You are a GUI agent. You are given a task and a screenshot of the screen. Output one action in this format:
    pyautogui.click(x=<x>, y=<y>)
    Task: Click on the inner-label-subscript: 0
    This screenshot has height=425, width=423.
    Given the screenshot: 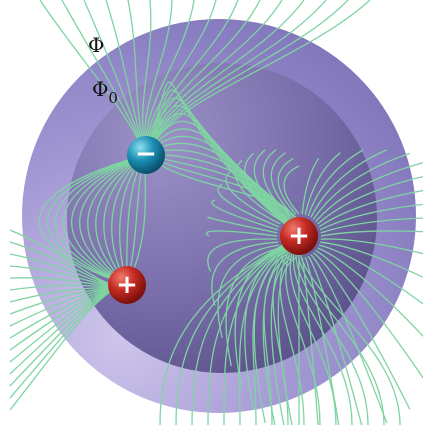 What is the action you would take?
    pyautogui.click(x=113, y=98)
    